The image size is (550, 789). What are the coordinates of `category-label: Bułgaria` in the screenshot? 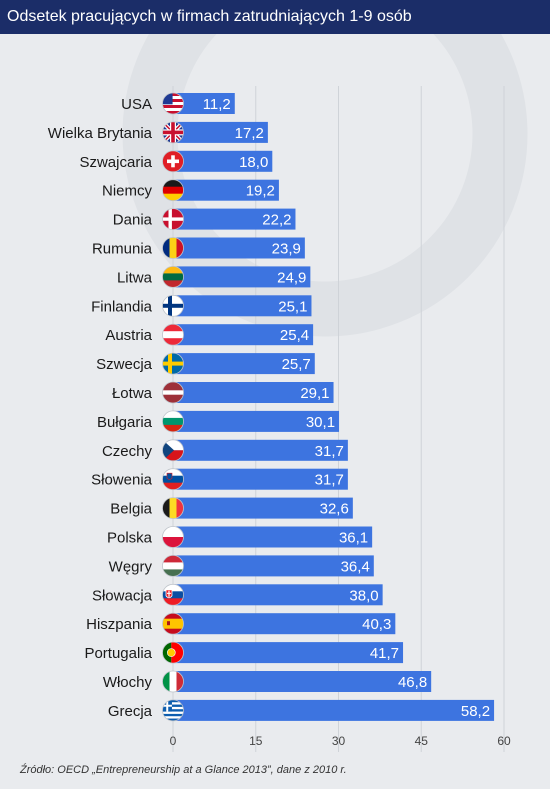 It's located at (125, 422).